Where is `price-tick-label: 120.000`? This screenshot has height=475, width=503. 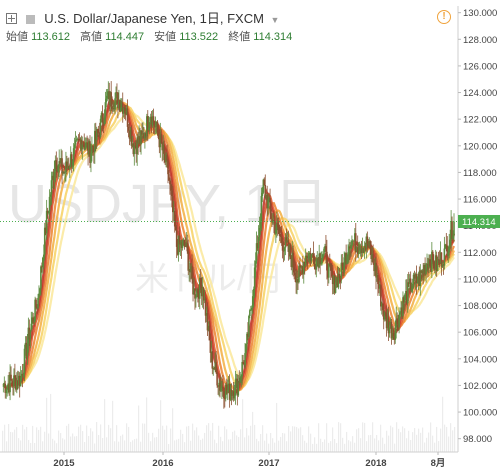
price-tick-label: 120.000 is located at coordinates (480, 146).